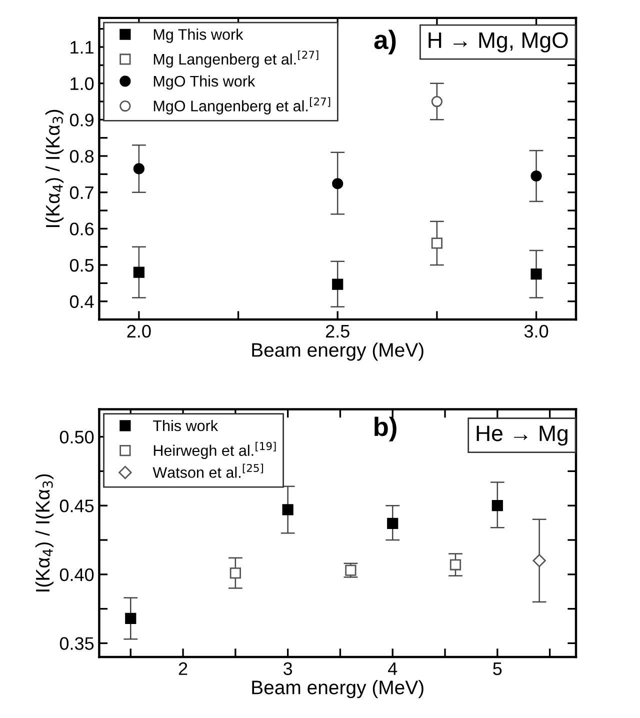 Image resolution: width=640 pixels, height=718 pixels. Describe the element at coordinates (82, 156) in the screenshot. I see `y-tick-label: 0.8` at that location.